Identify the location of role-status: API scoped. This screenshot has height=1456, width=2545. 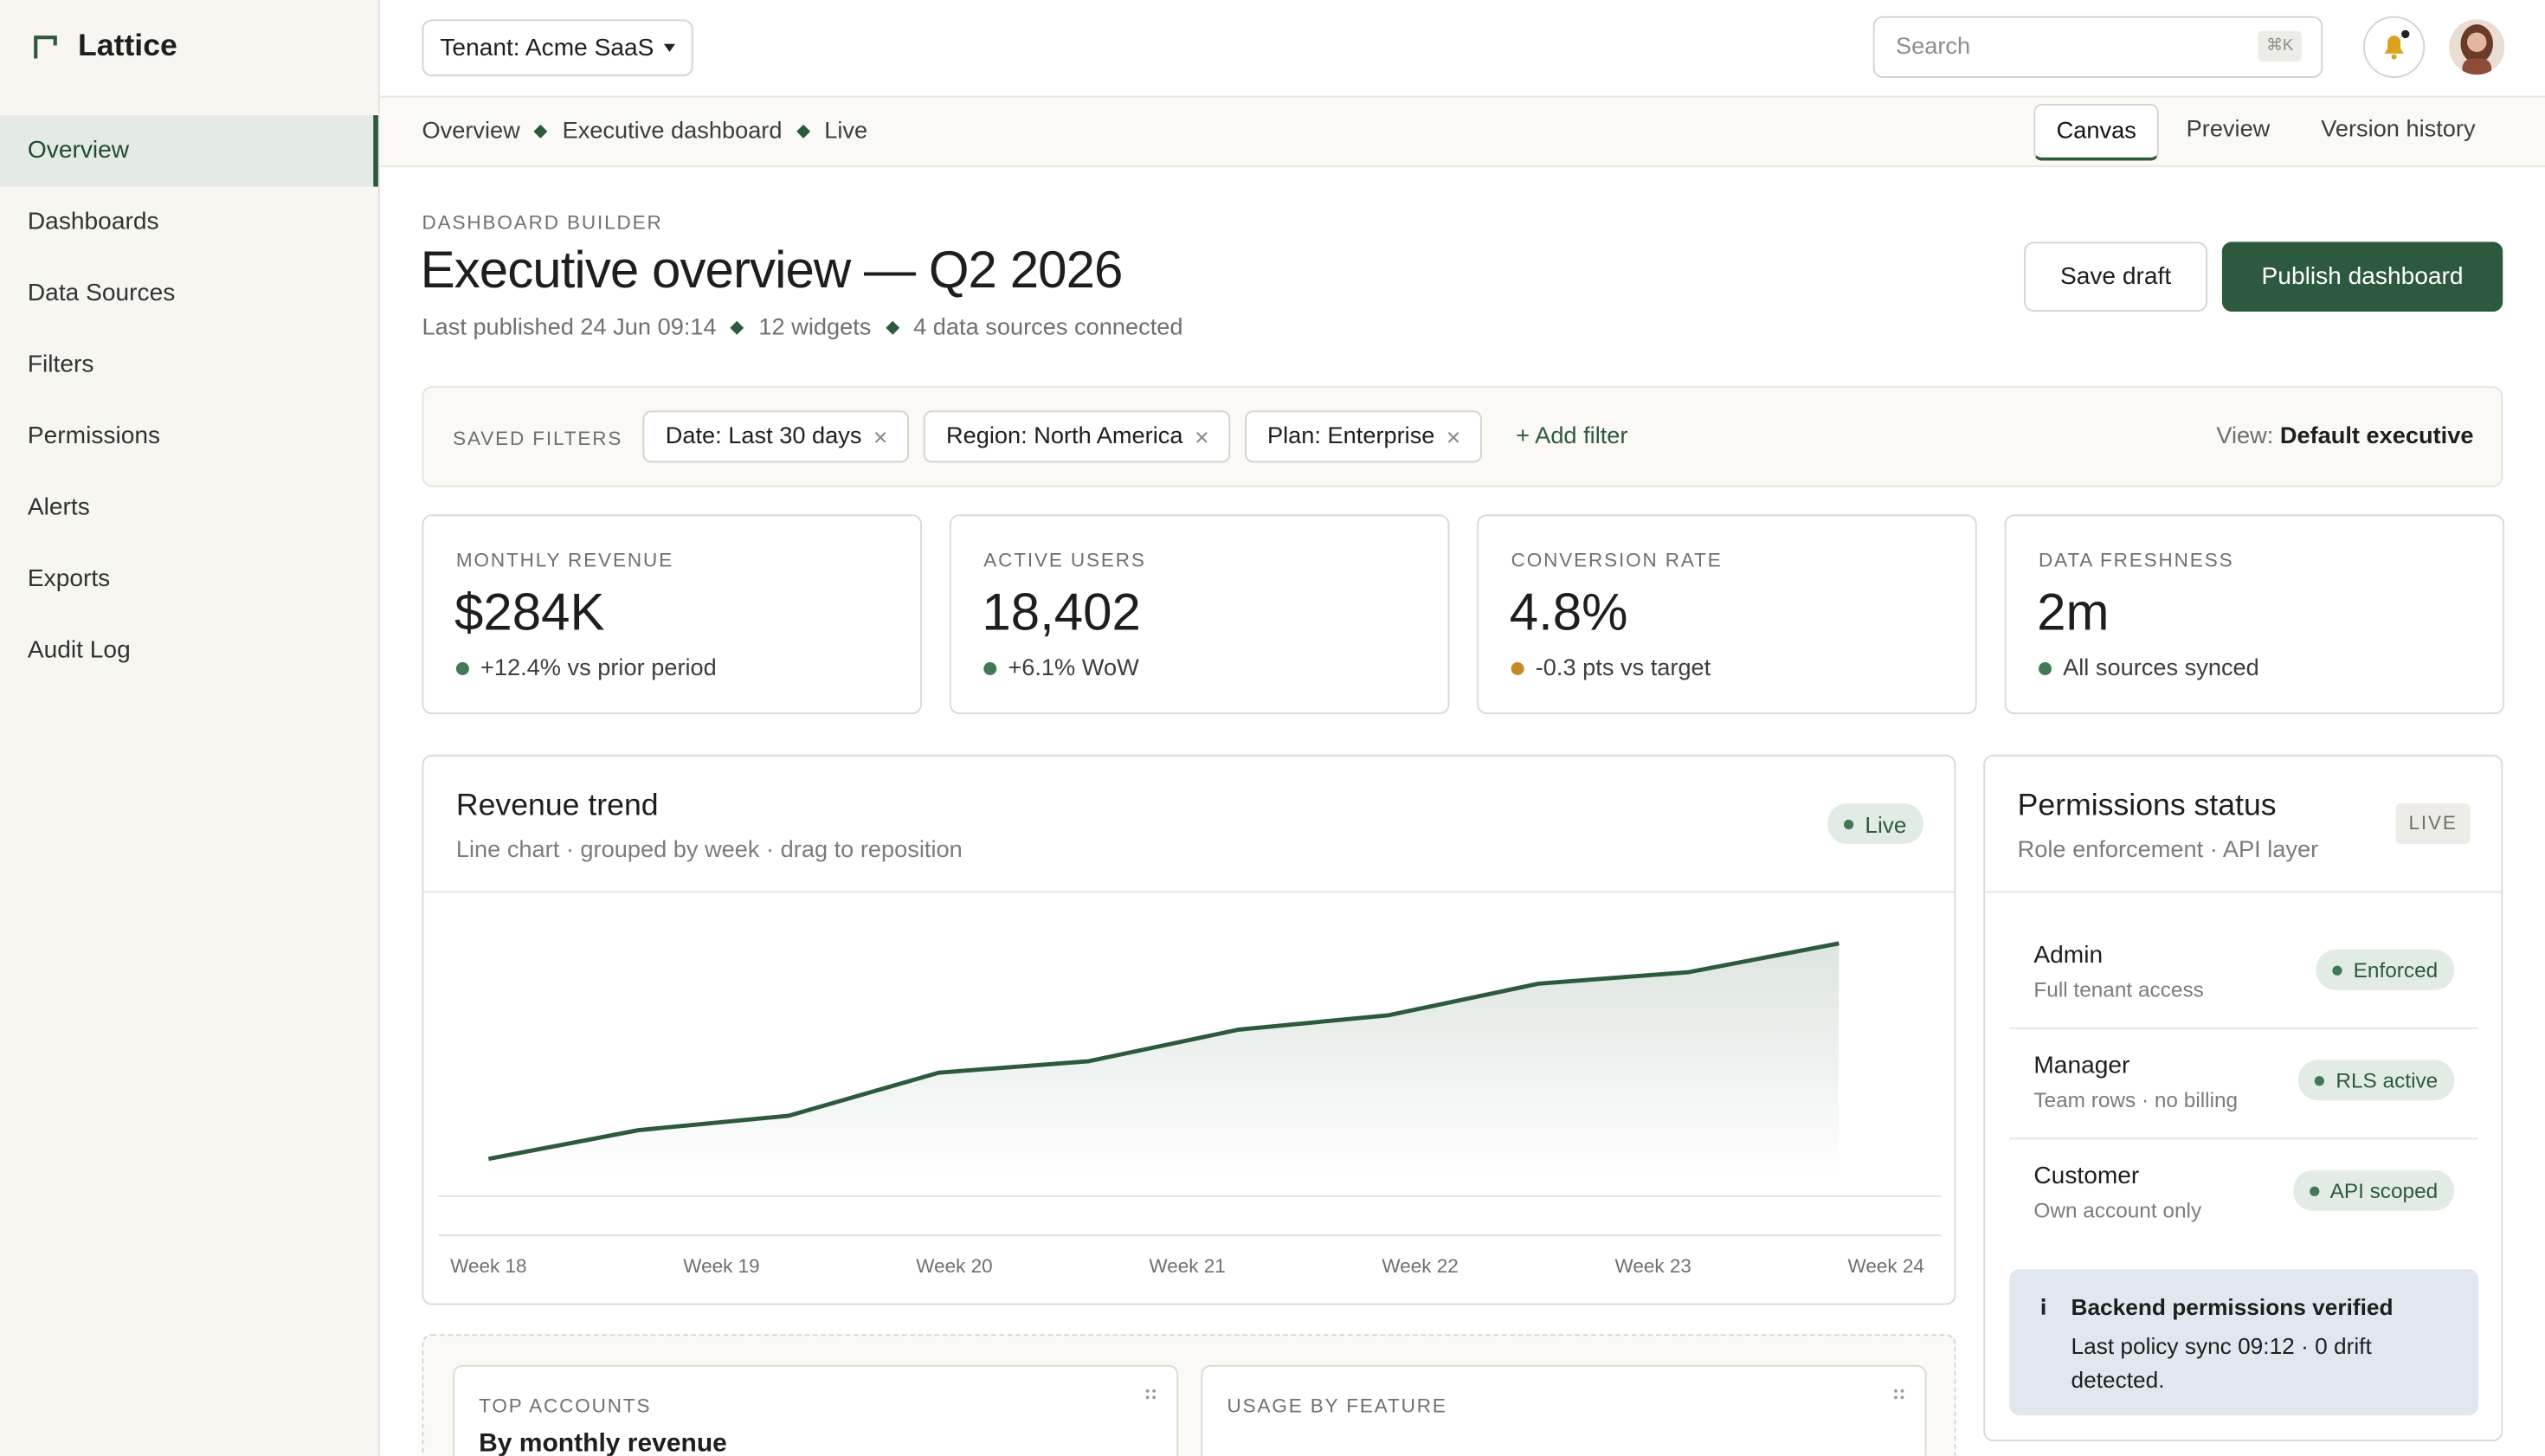
(2373, 1190).